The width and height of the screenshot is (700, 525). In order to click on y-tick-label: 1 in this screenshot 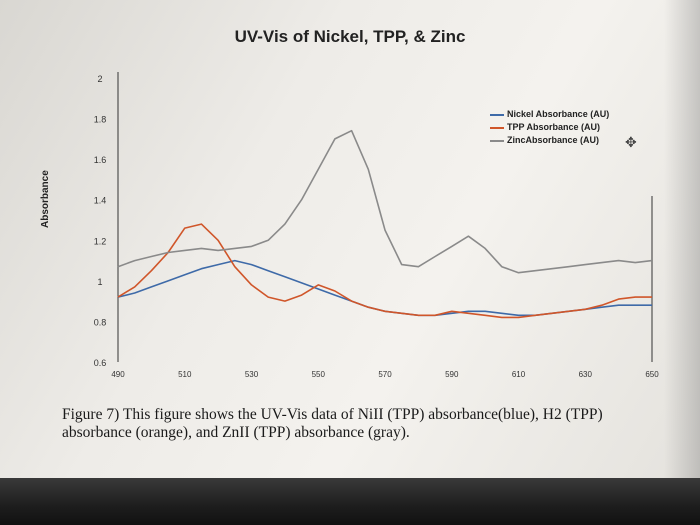, I will do `click(99, 282)`.